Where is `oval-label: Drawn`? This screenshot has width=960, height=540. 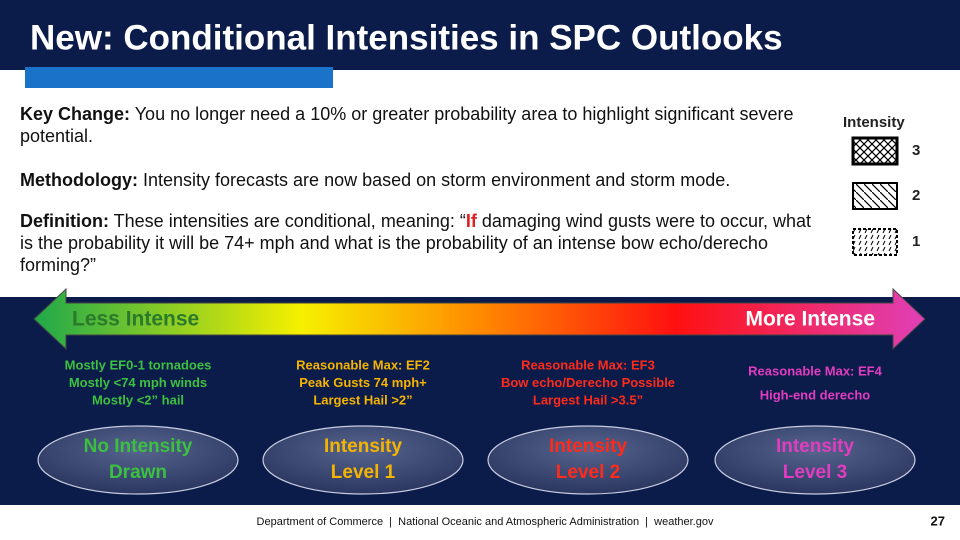
oval-label: Drawn is located at coordinates (138, 472).